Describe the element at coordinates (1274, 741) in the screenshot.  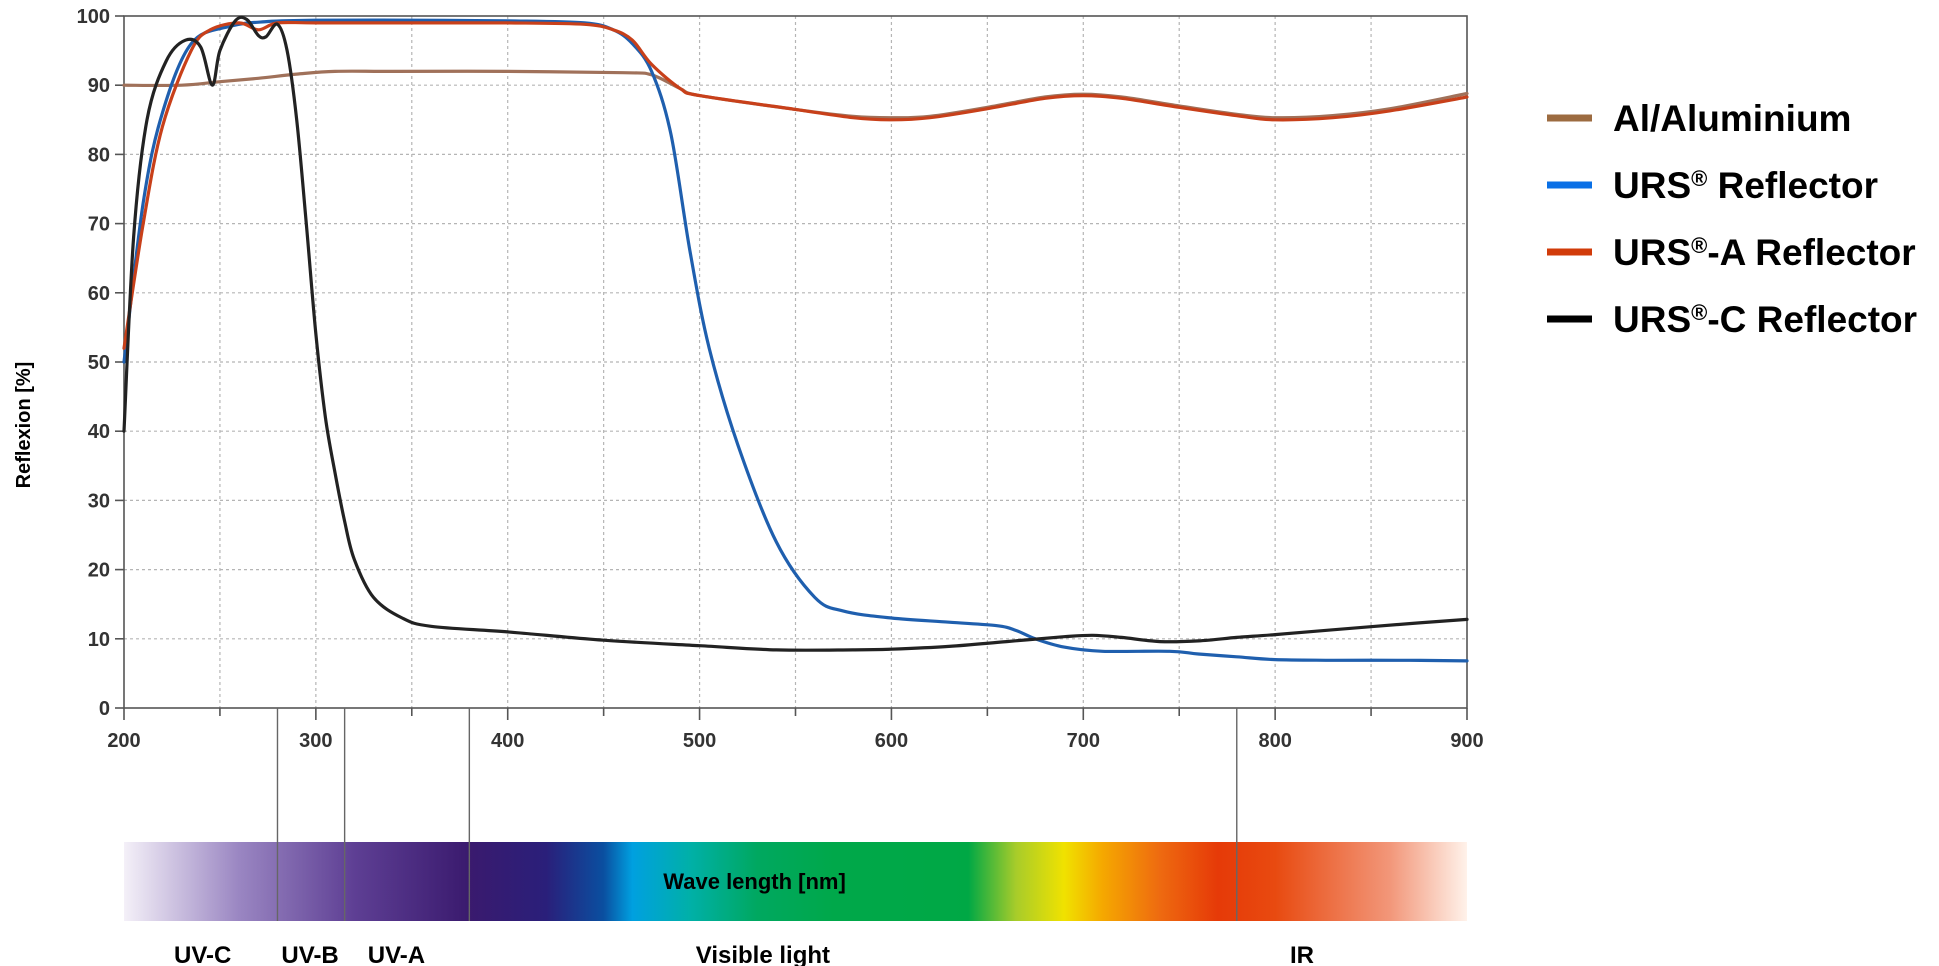
I see `x-tick-label: 800` at that location.